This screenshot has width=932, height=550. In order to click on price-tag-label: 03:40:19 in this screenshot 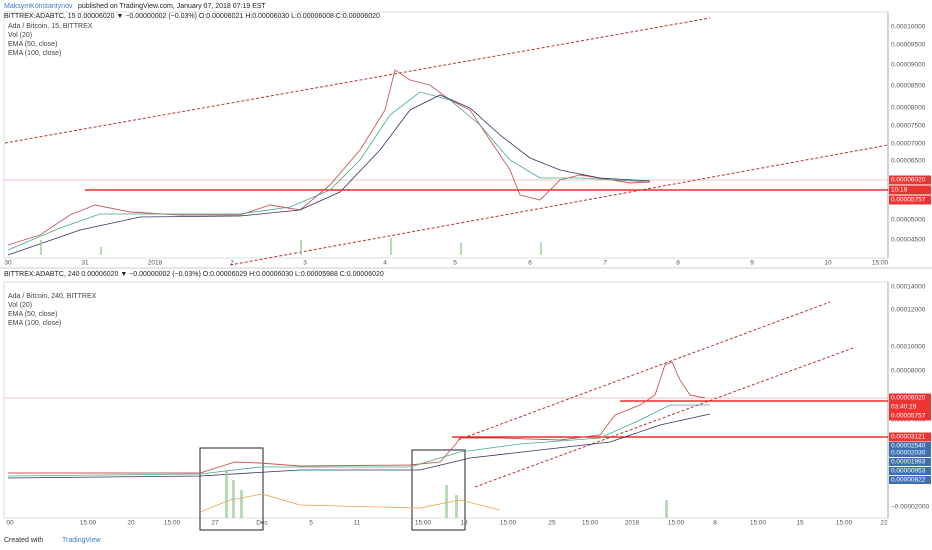, I will do `click(904, 407)`.